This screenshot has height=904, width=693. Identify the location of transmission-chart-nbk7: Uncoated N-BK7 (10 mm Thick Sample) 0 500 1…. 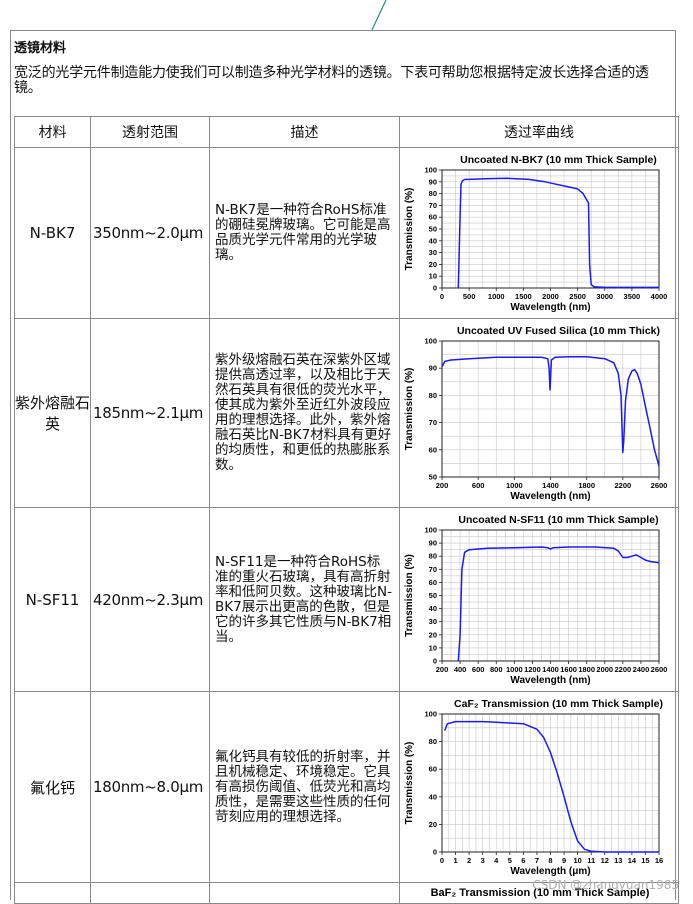
(536, 233).